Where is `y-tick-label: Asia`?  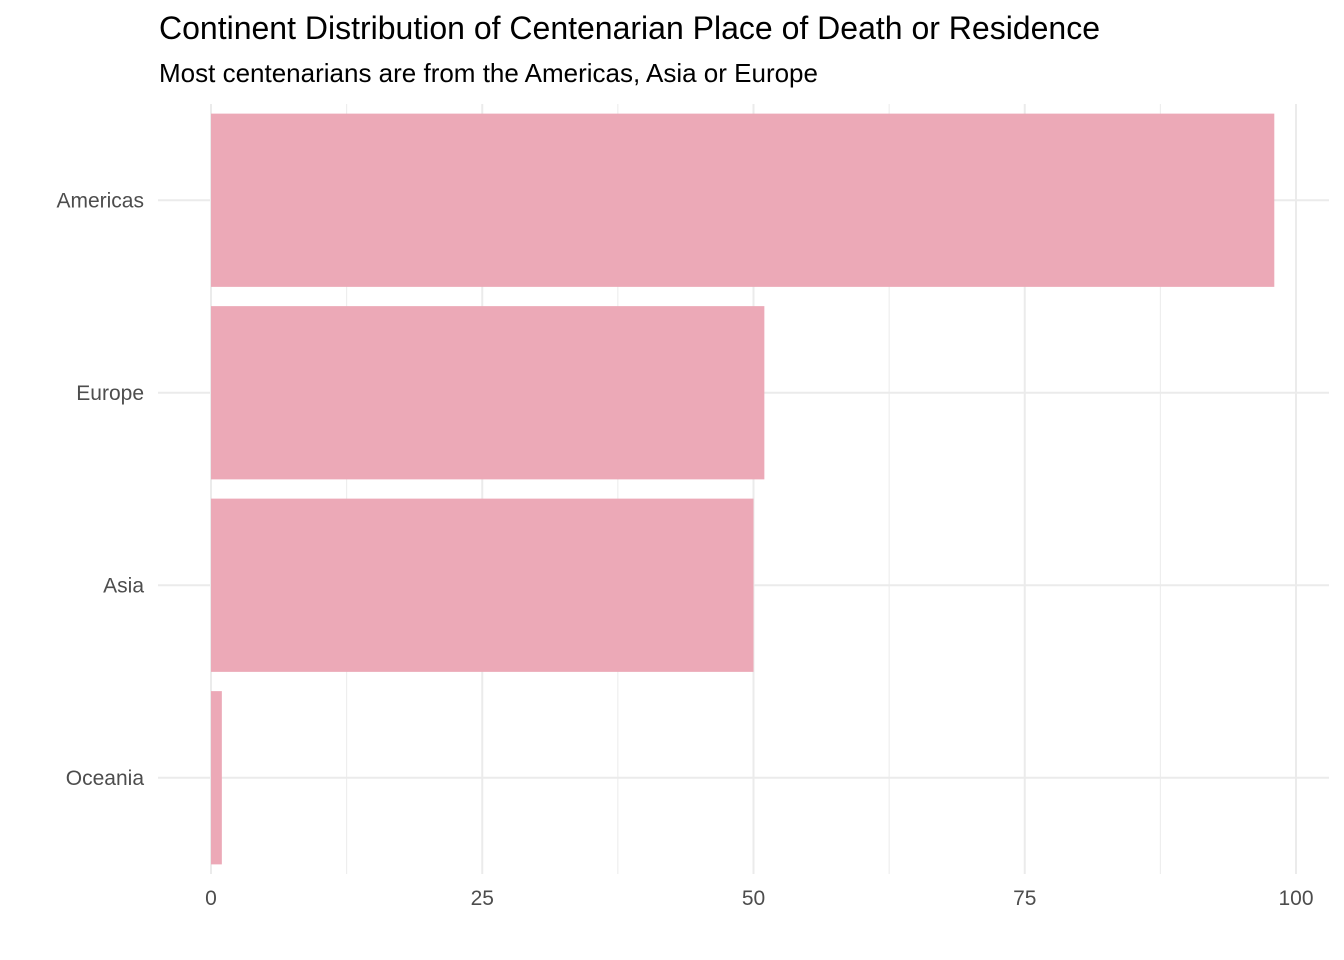
y-tick-label: Asia is located at coordinates (123, 585).